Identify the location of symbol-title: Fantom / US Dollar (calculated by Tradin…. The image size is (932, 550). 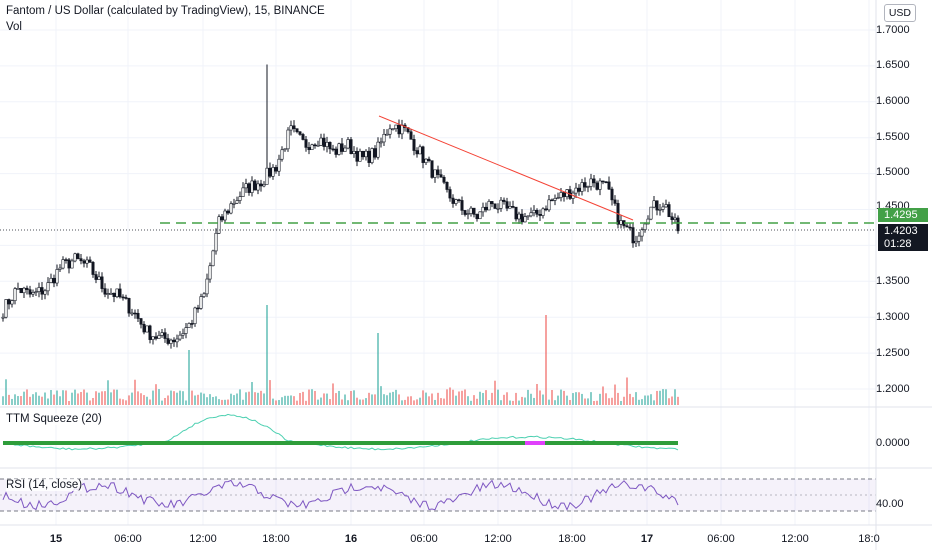
(165, 11).